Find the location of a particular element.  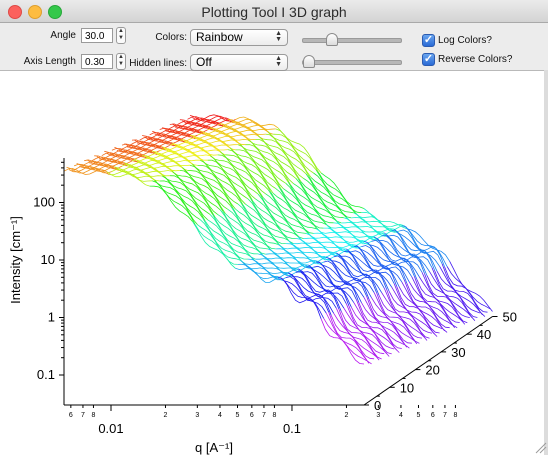

zoom-button is located at coordinates (55, 12).